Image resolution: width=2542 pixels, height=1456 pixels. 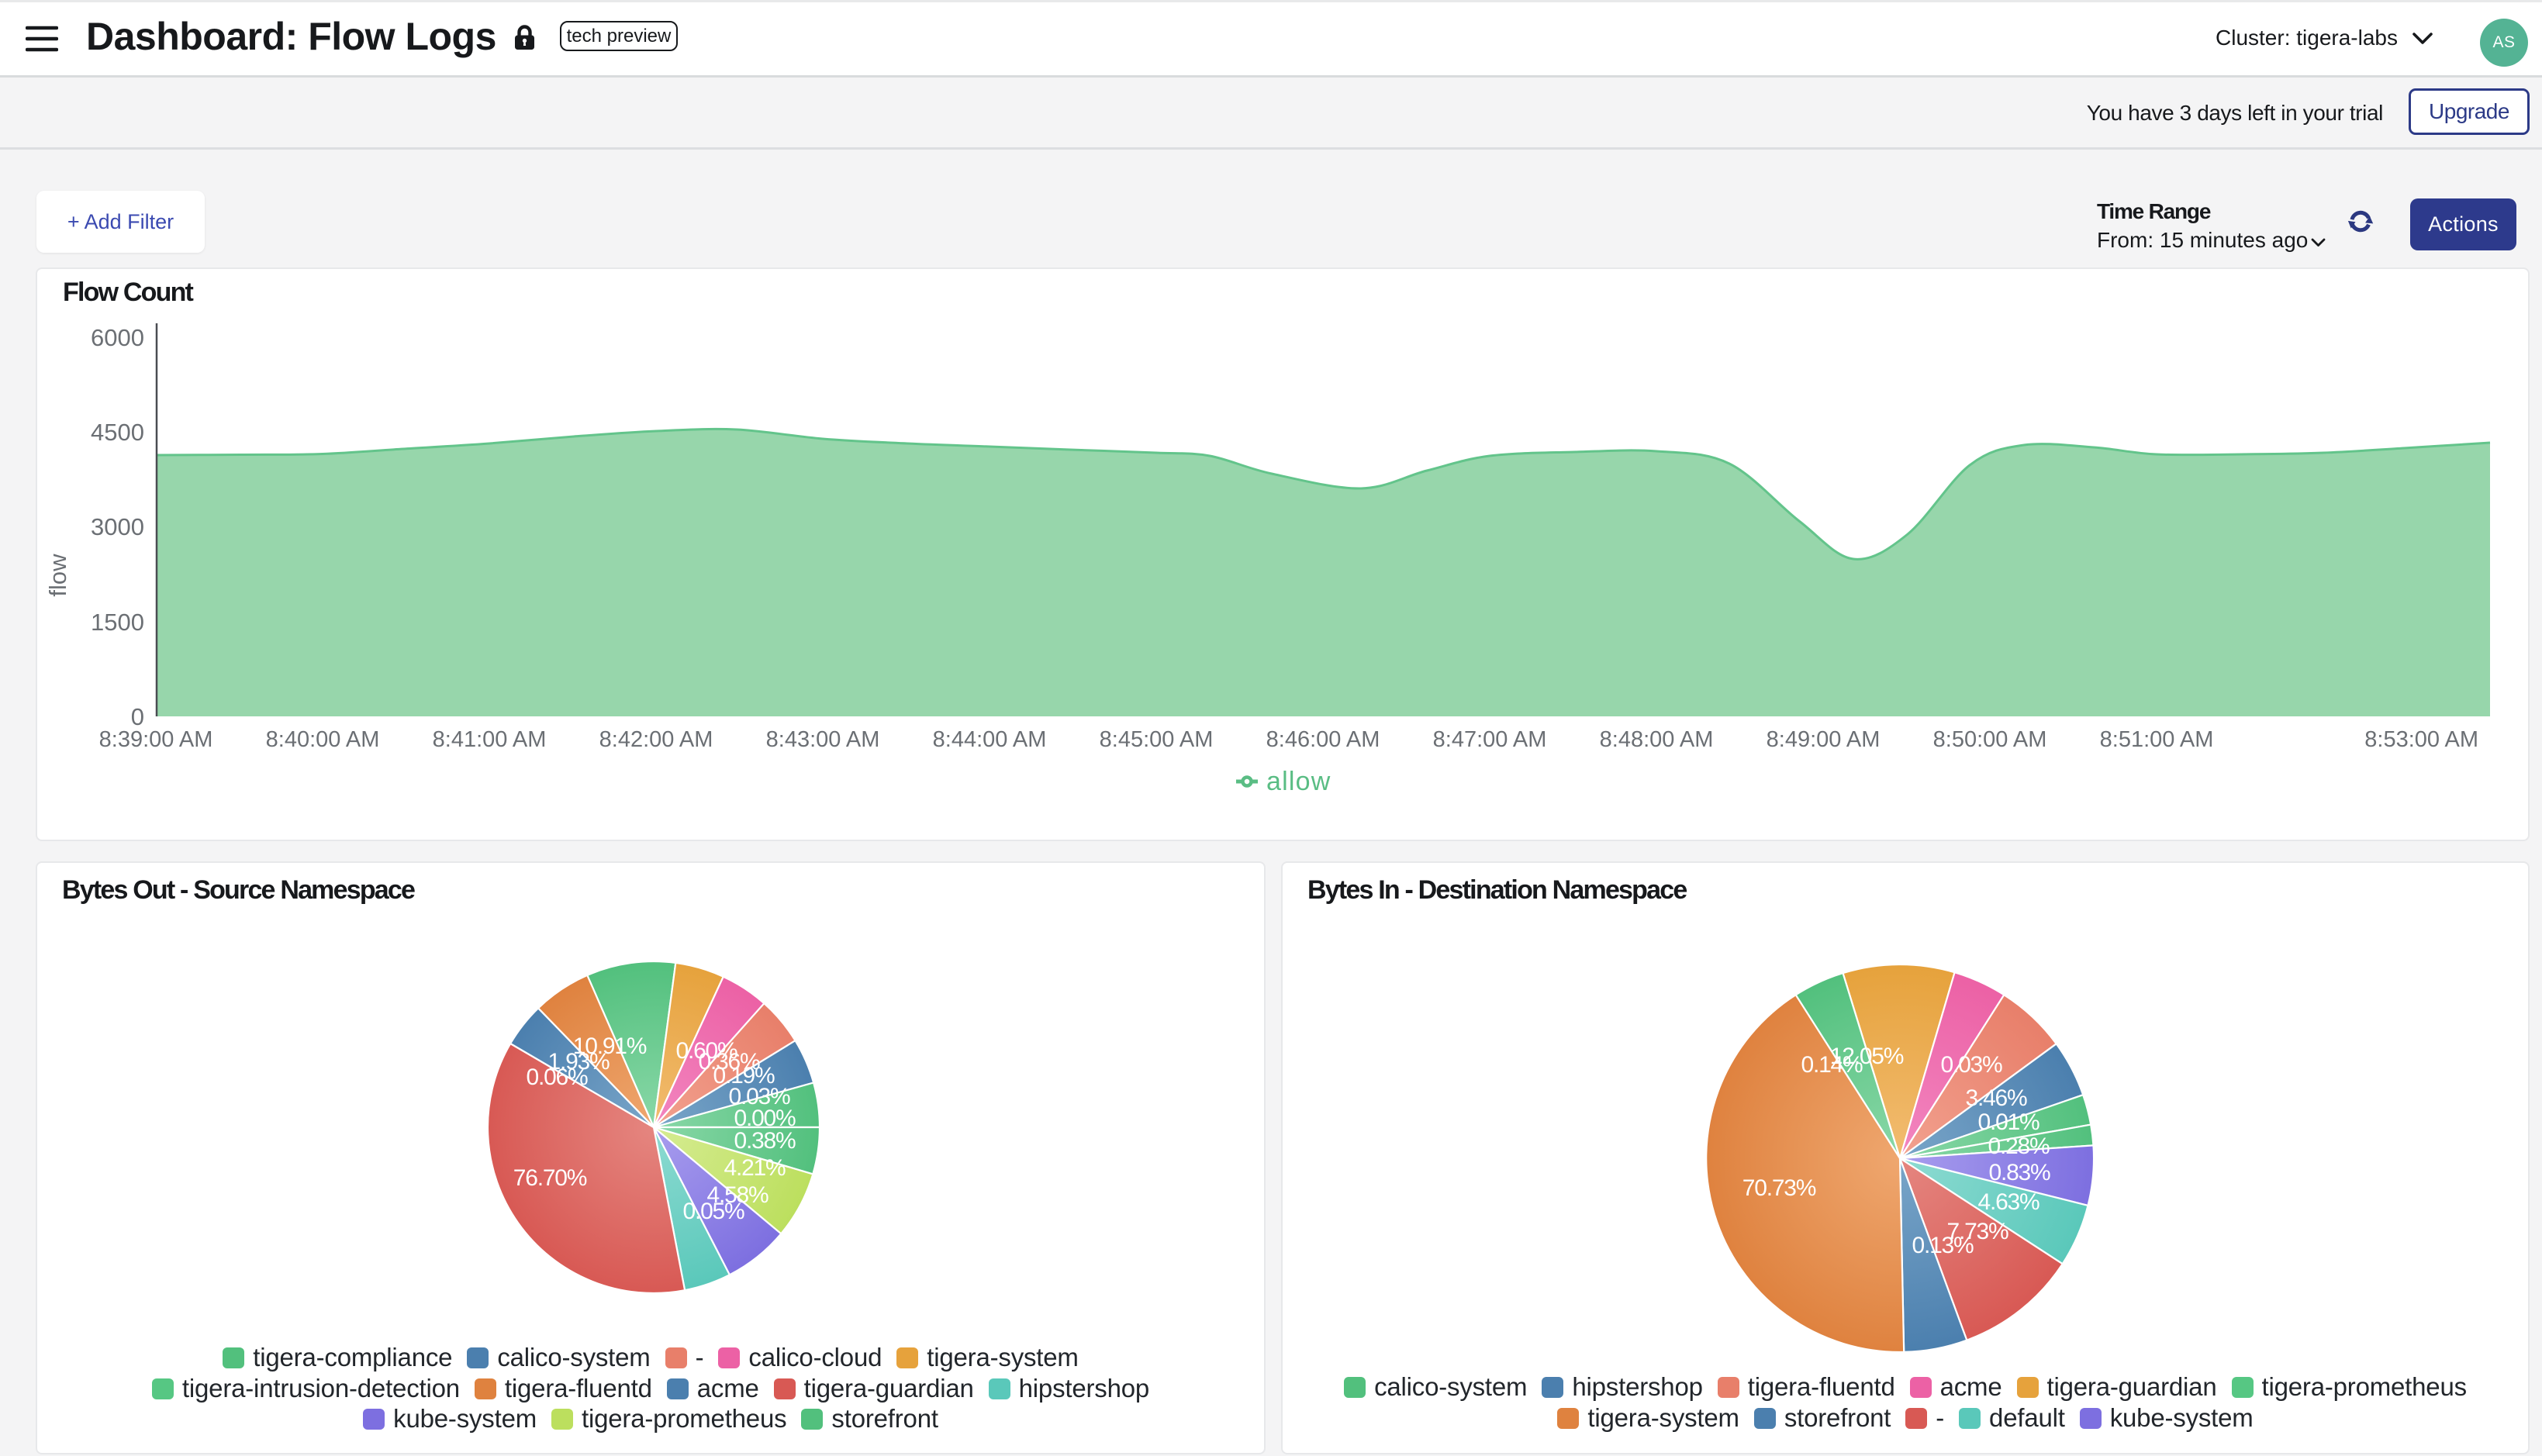 I want to click on svg-text: 0.19%, so click(x=744, y=1076).